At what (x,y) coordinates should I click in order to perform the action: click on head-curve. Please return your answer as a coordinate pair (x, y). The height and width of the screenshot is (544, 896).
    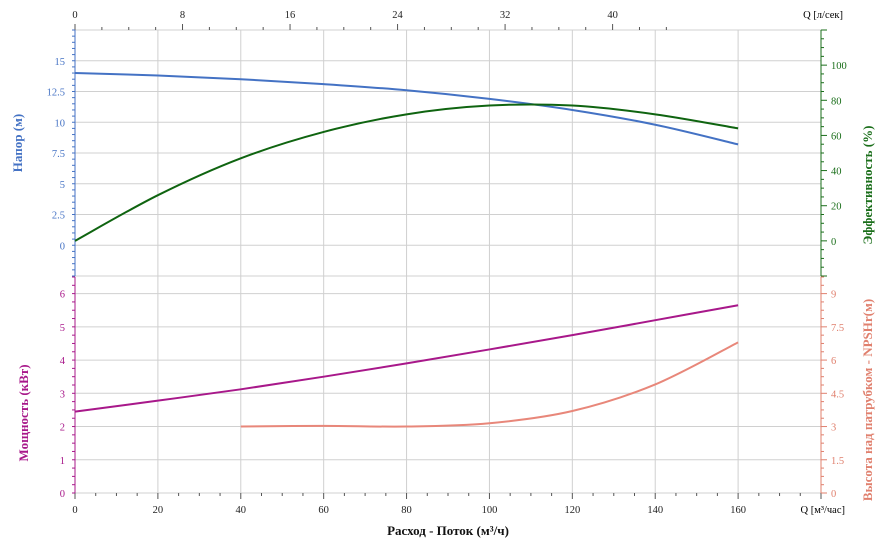
    Looking at the image, I should click on (406, 109).